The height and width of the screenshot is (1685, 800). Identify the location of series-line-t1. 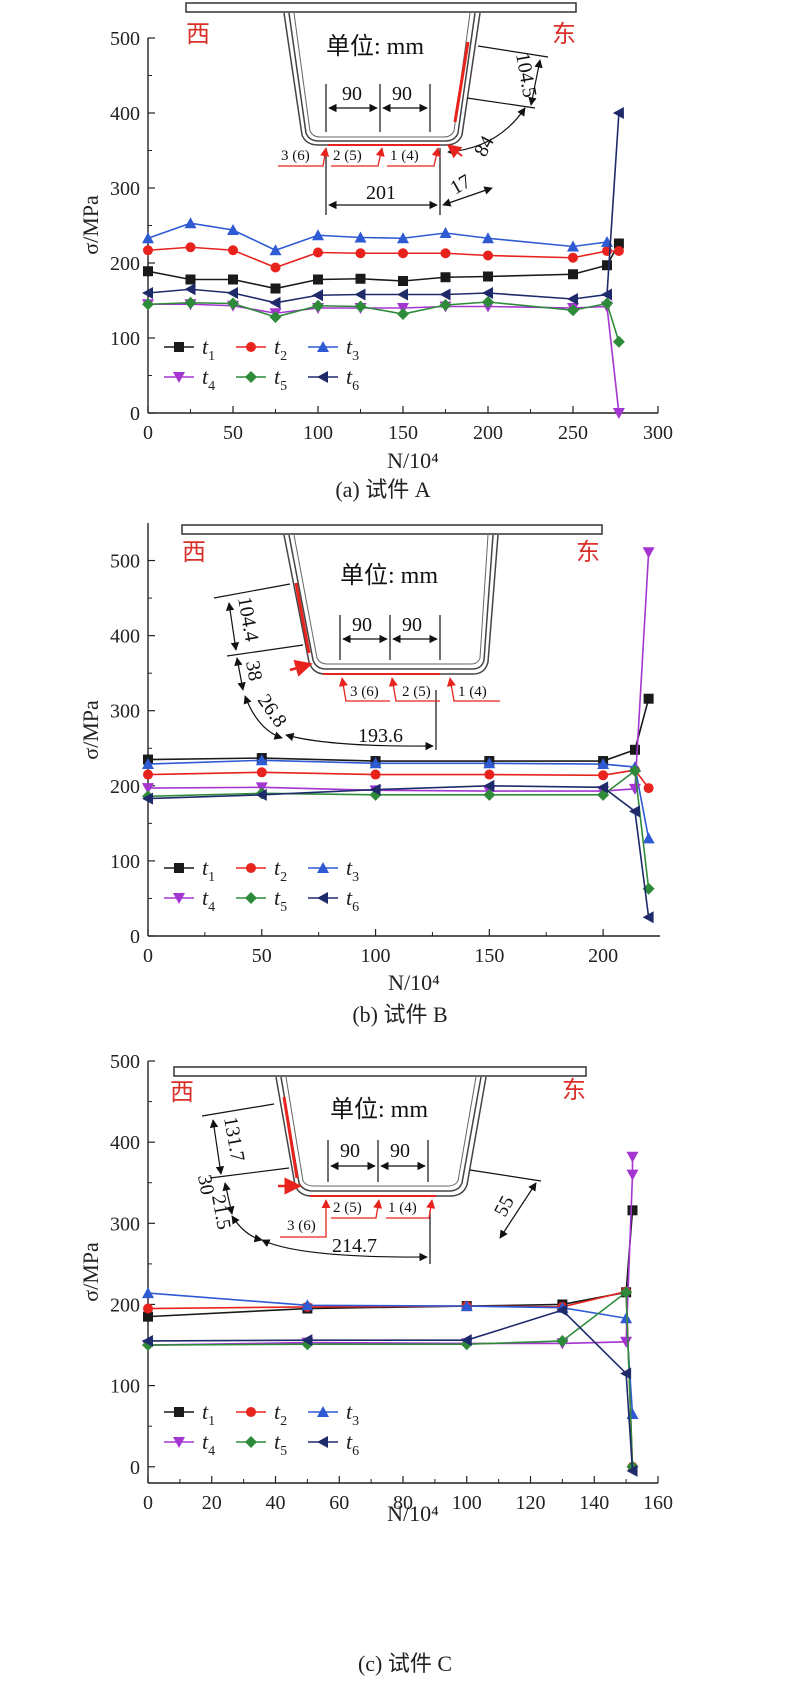
(383, 266).